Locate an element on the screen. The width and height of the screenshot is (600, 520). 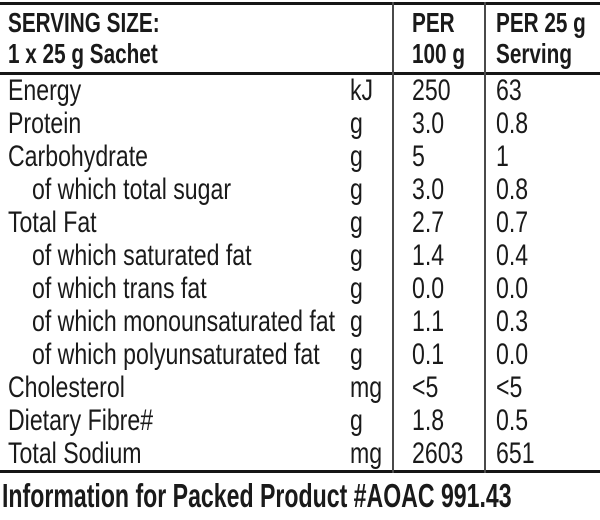
nutrient-label-cell: of which saturated fat is located at coordinates (175, 256).